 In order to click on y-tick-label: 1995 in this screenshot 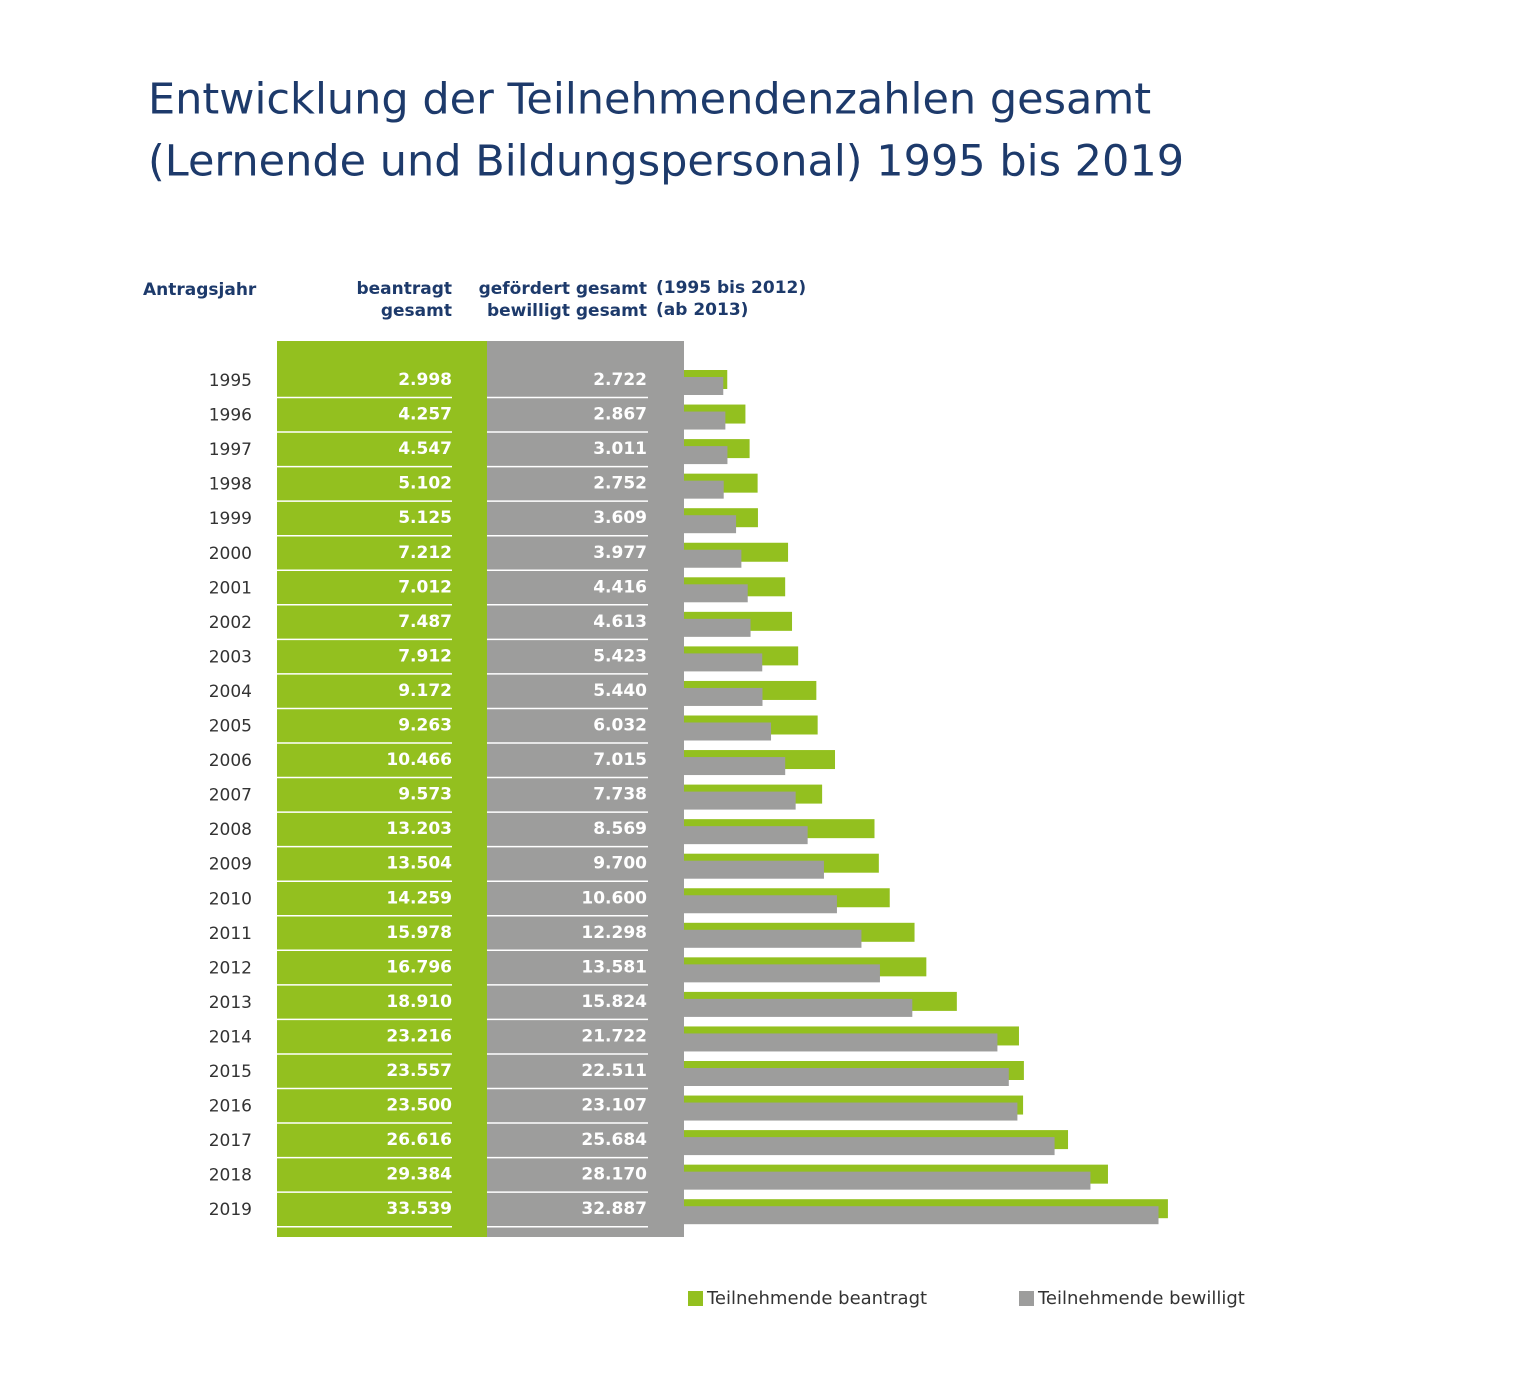, I will do `click(230, 381)`.